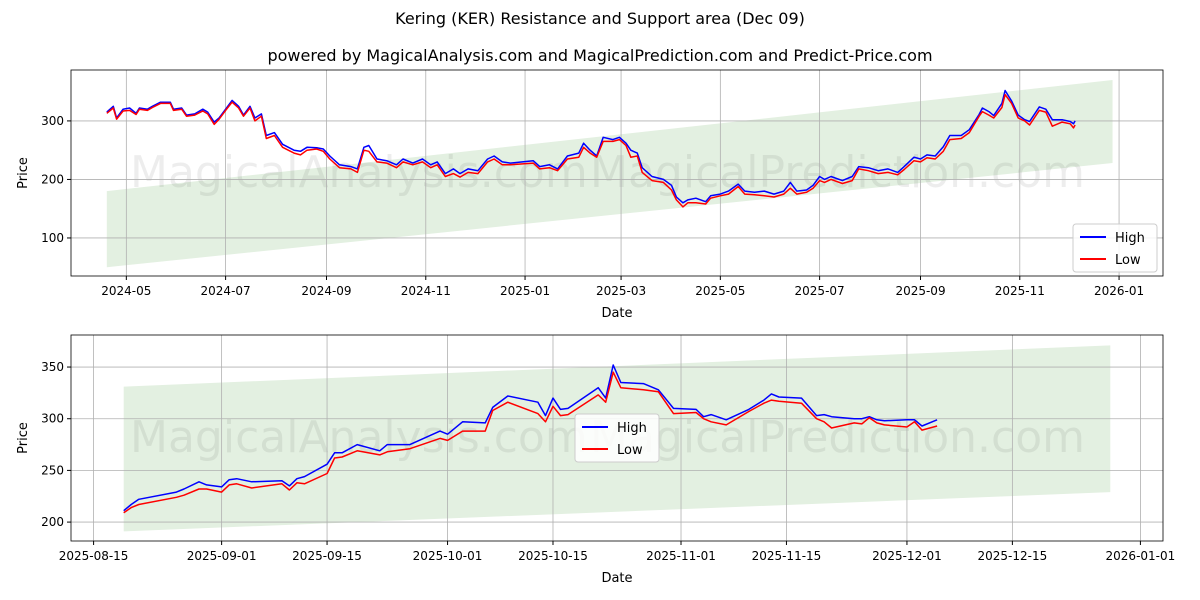 The image size is (1200, 600). I want to click on x-tick-label: 2025-09-15, so click(327, 556).